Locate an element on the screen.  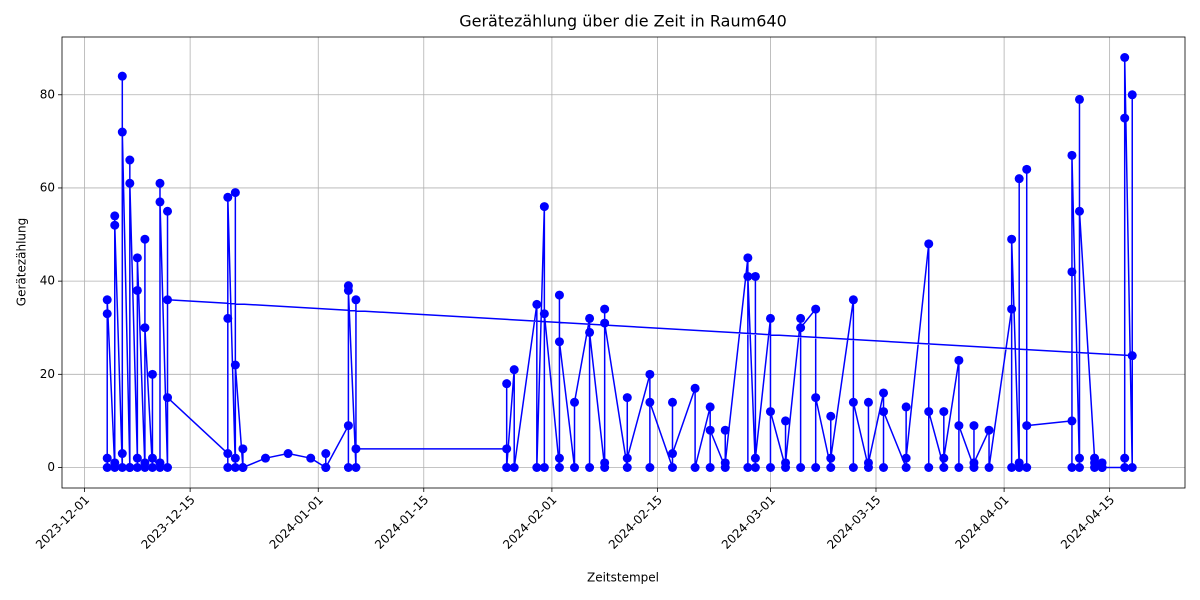
y-tick-label: 0 is located at coordinates (51, 467).